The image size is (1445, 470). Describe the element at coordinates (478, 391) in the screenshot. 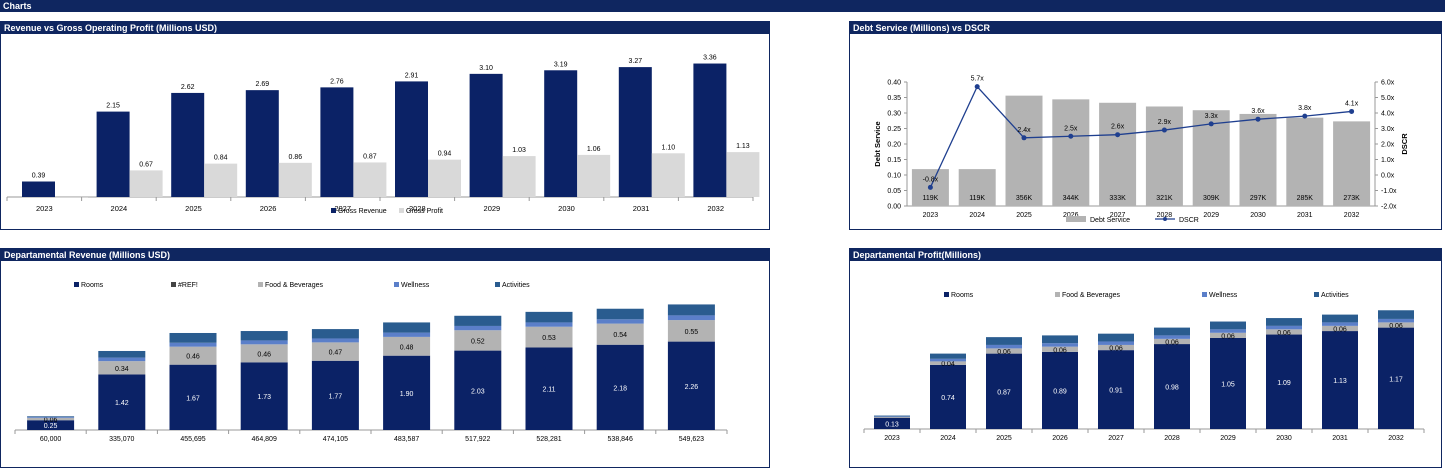

I see `data-label: 2.03` at that location.